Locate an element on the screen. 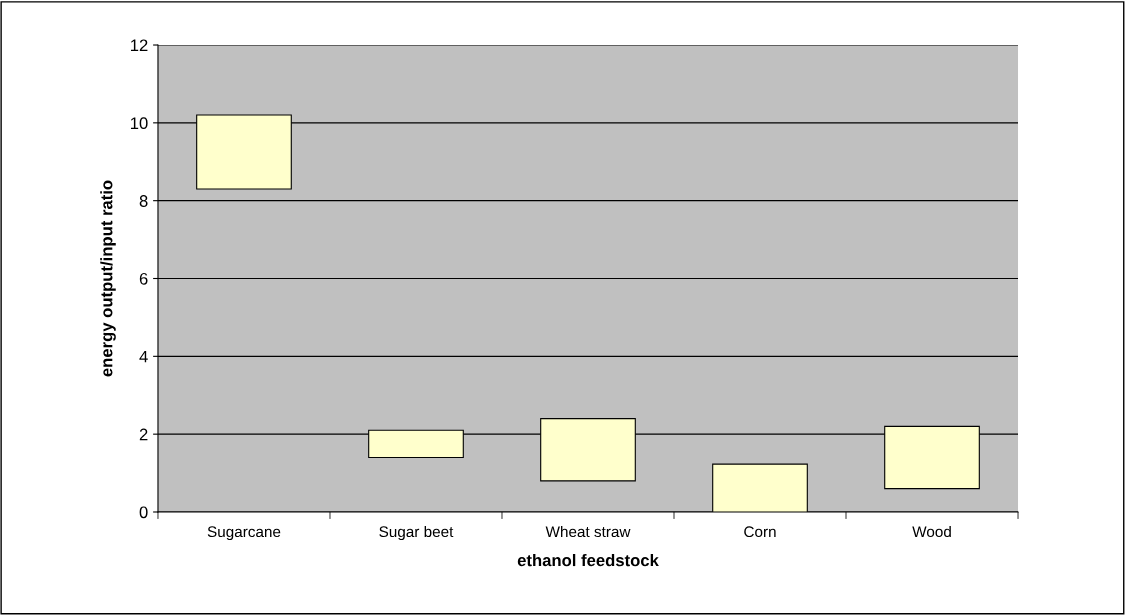  x-tick-label: Sugarcane is located at coordinates (244, 533).